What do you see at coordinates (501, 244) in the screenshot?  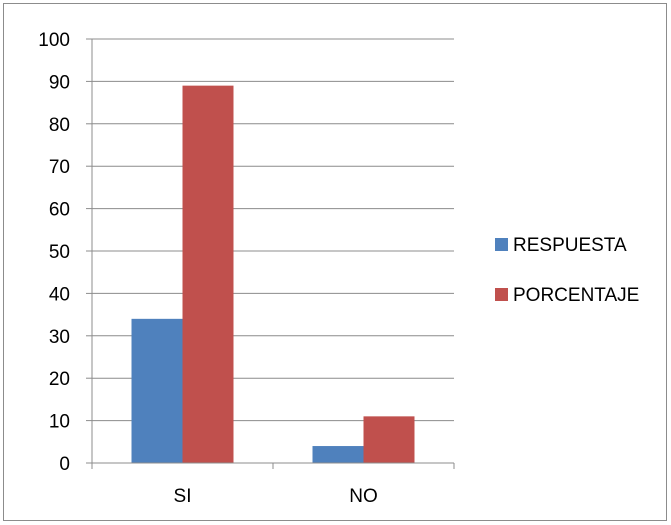 I see `legend-swatch-respuesta` at bounding box center [501, 244].